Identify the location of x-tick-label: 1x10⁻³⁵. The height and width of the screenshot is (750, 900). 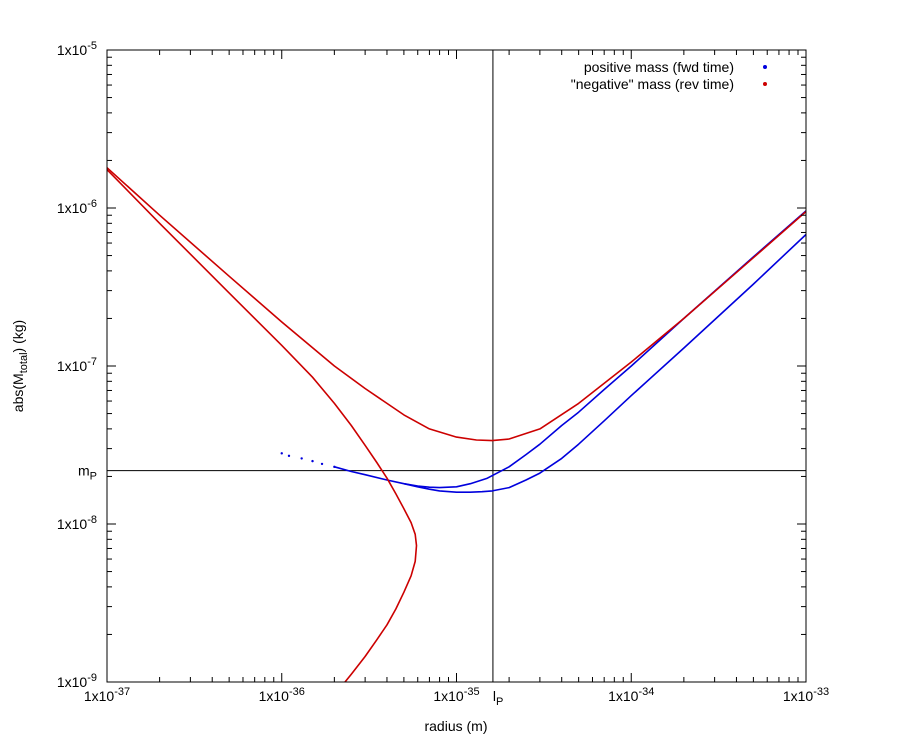
(456, 695).